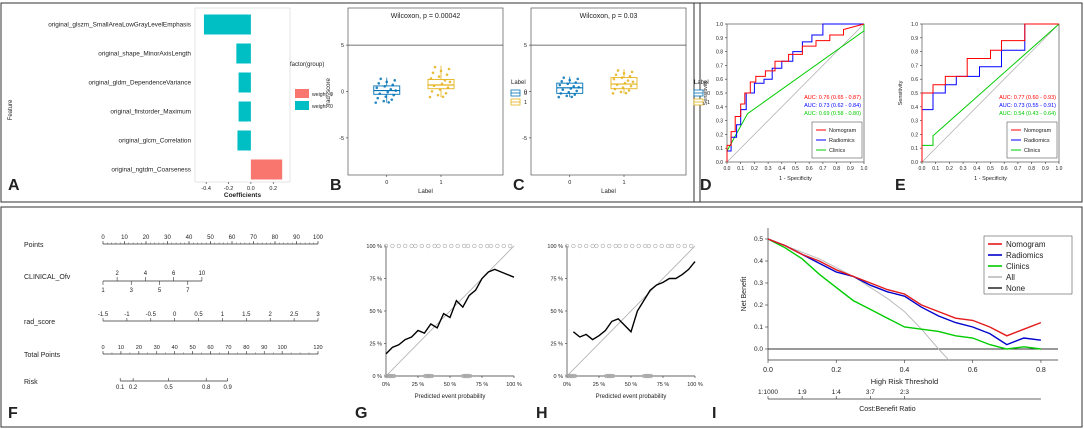 Image resolution: width=1084 pixels, height=429 pixels. I want to click on panel-e-xtick-label: 0.8, so click(1031, 169).